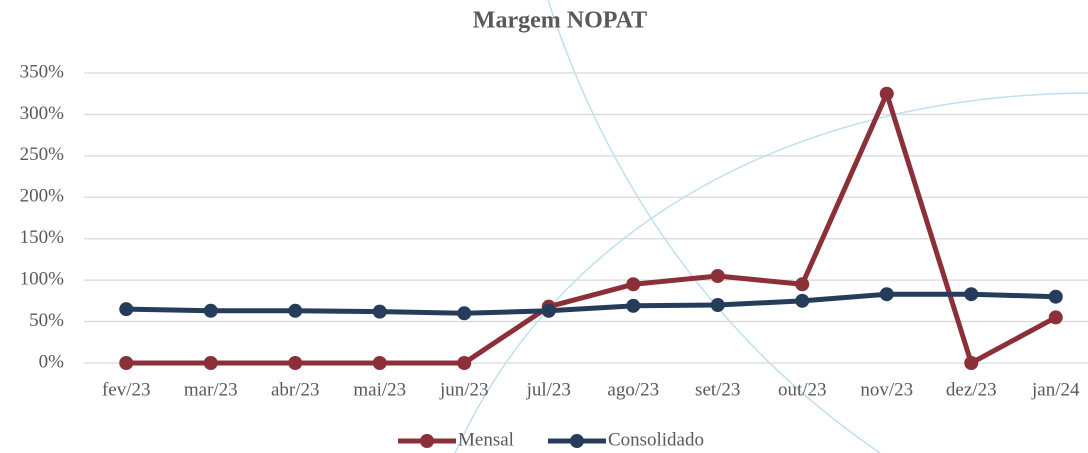 The width and height of the screenshot is (1088, 453). I want to click on x-tick-label: jul/23, so click(548, 389).